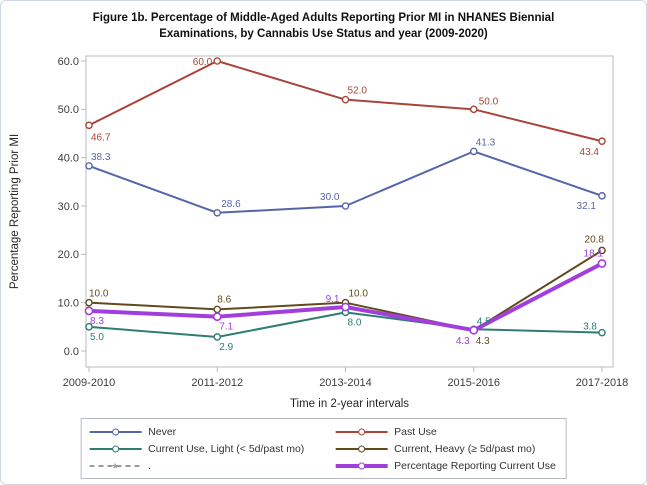 The width and height of the screenshot is (647, 485). I want to click on legend-item: Past Use, so click(445, 431).